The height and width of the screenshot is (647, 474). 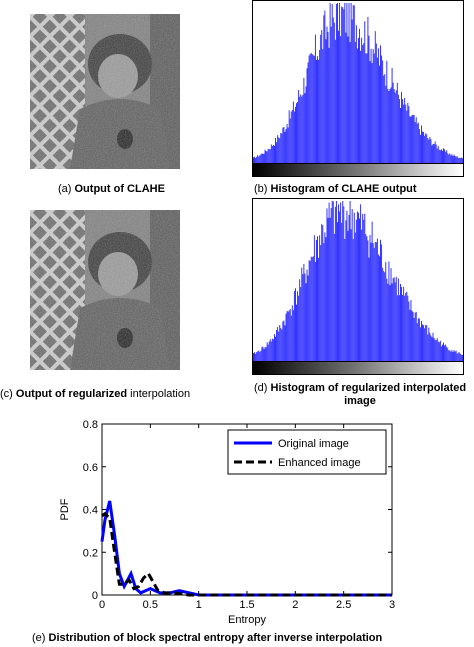 What do you see at coordinates (199, 605) in the screenshot?
I see `x-tick-label: 1` at bounding box center [199, 605].